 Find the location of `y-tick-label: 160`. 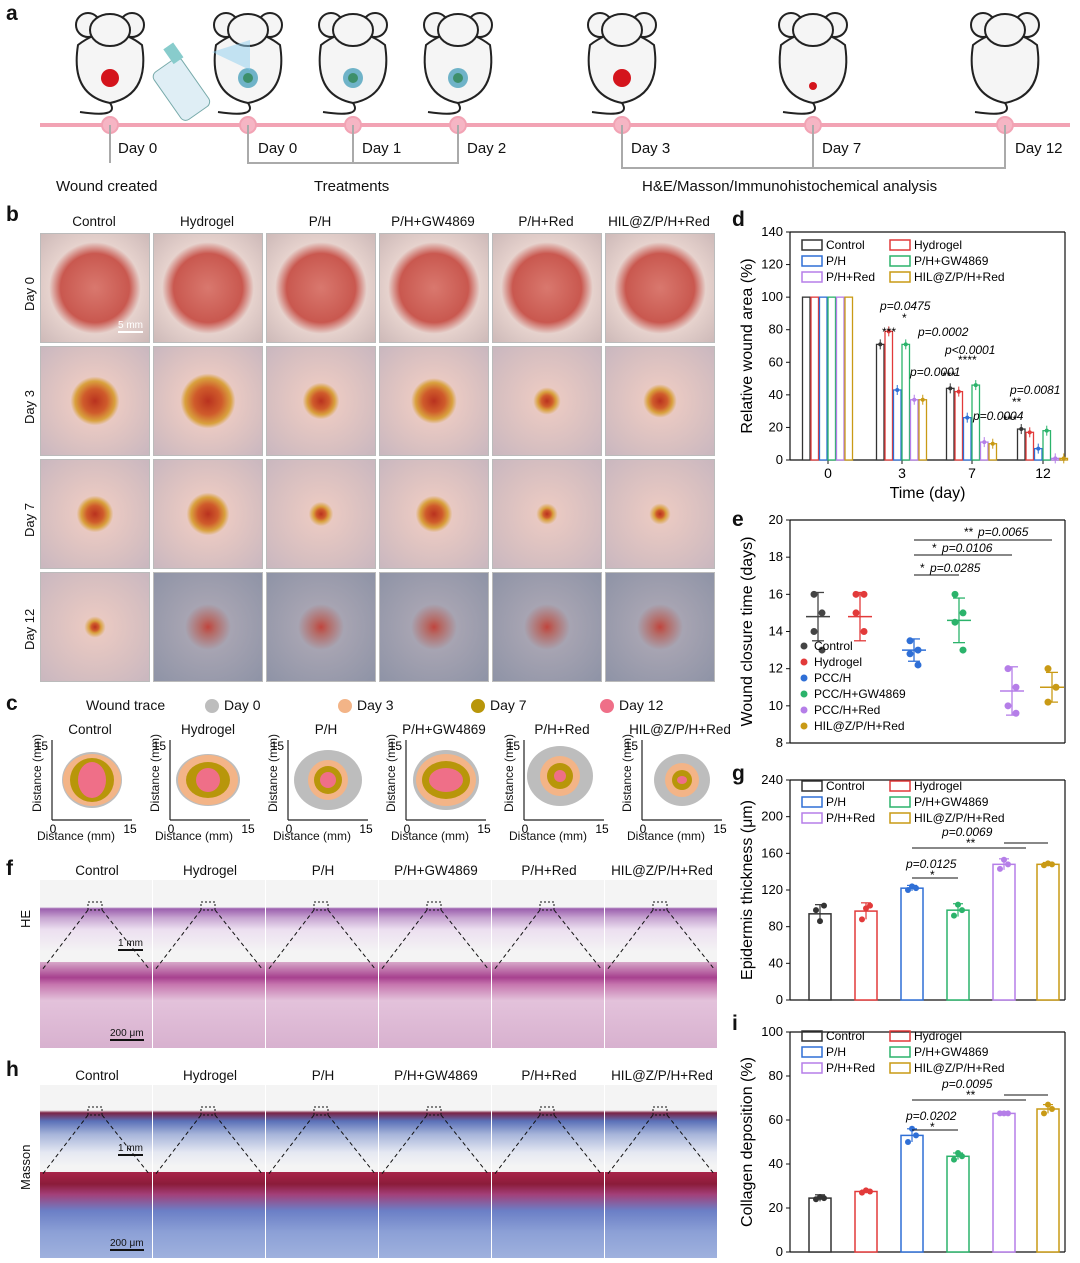

y-tick-label: 160 is located at coordinates (772, 852).